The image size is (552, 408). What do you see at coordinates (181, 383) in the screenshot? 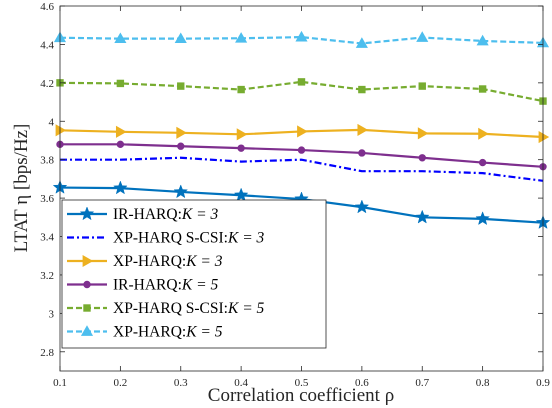
I see `x-tick-label: 0.3` at bounding box center [181, 383].